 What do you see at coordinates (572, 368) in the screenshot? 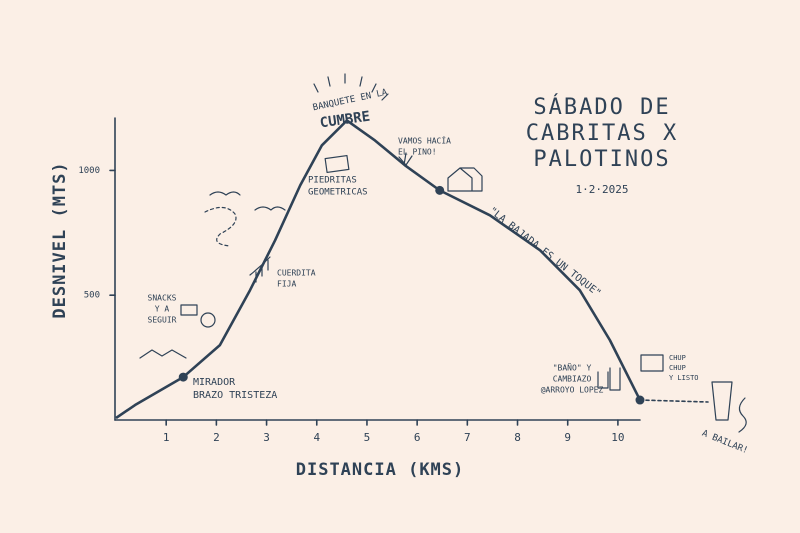
I see `annotation: "BAÑO" Y` at bounding box center [572, 368].